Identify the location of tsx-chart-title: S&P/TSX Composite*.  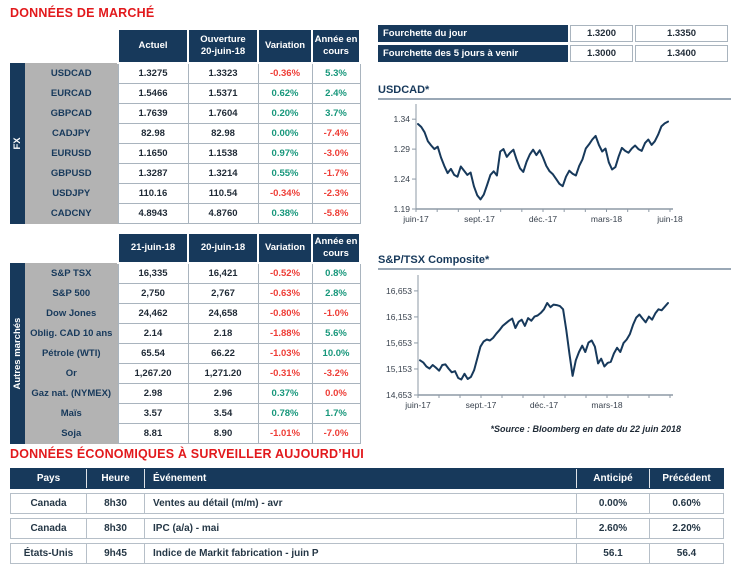
(554, 262).